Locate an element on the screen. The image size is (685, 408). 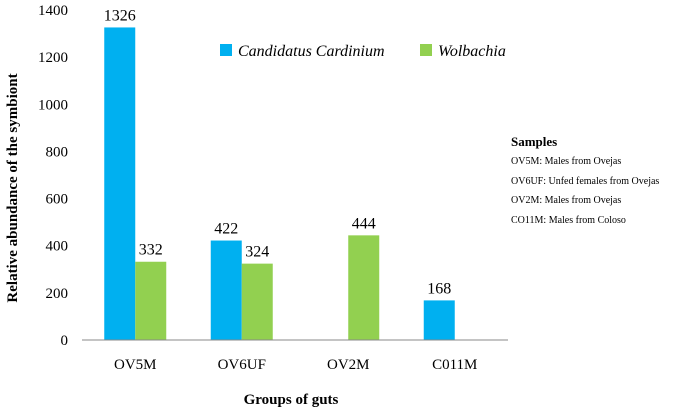
y-tick-label: 200 is located at coordinates (57, 294).